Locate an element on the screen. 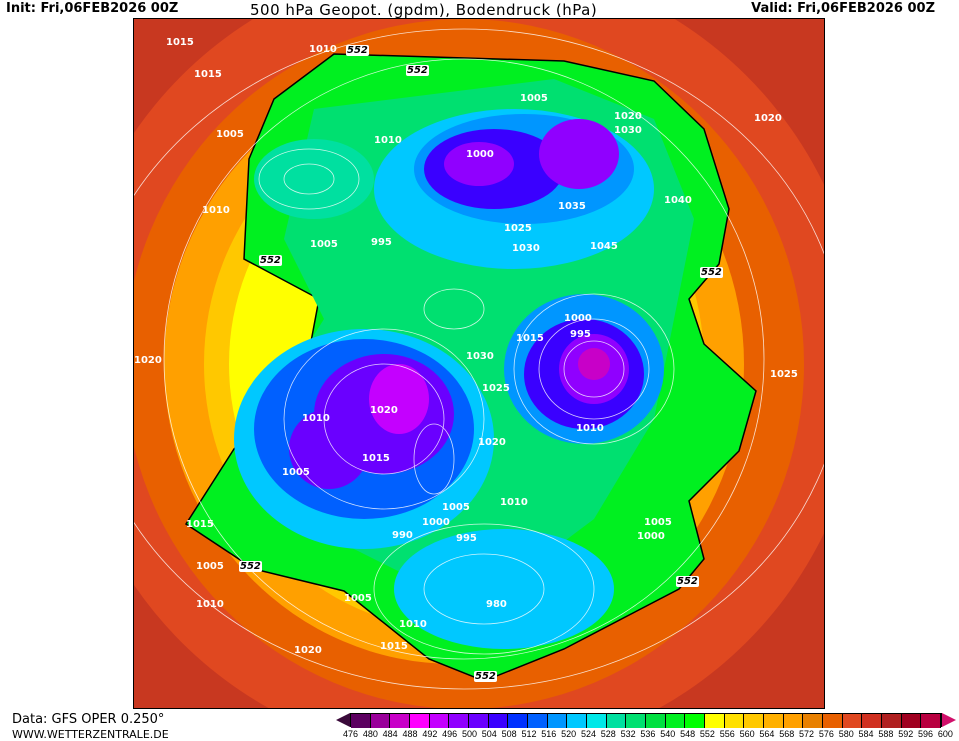 The width and height of the screenshot is (959, 741). legend-tick-label: 536 is located at coordinates (648, 734).